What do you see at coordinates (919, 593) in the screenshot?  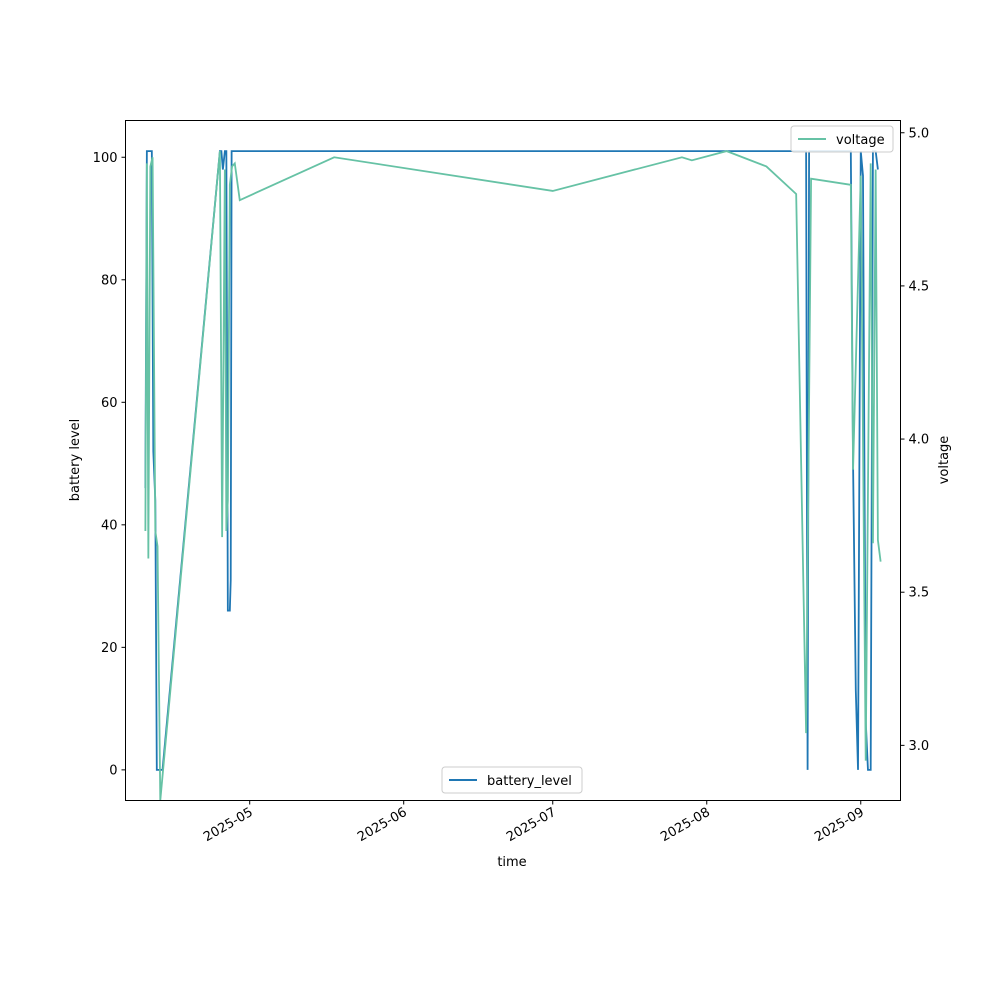 I see `y2-tick-label: 3.5` at bounding box center [919, 593].